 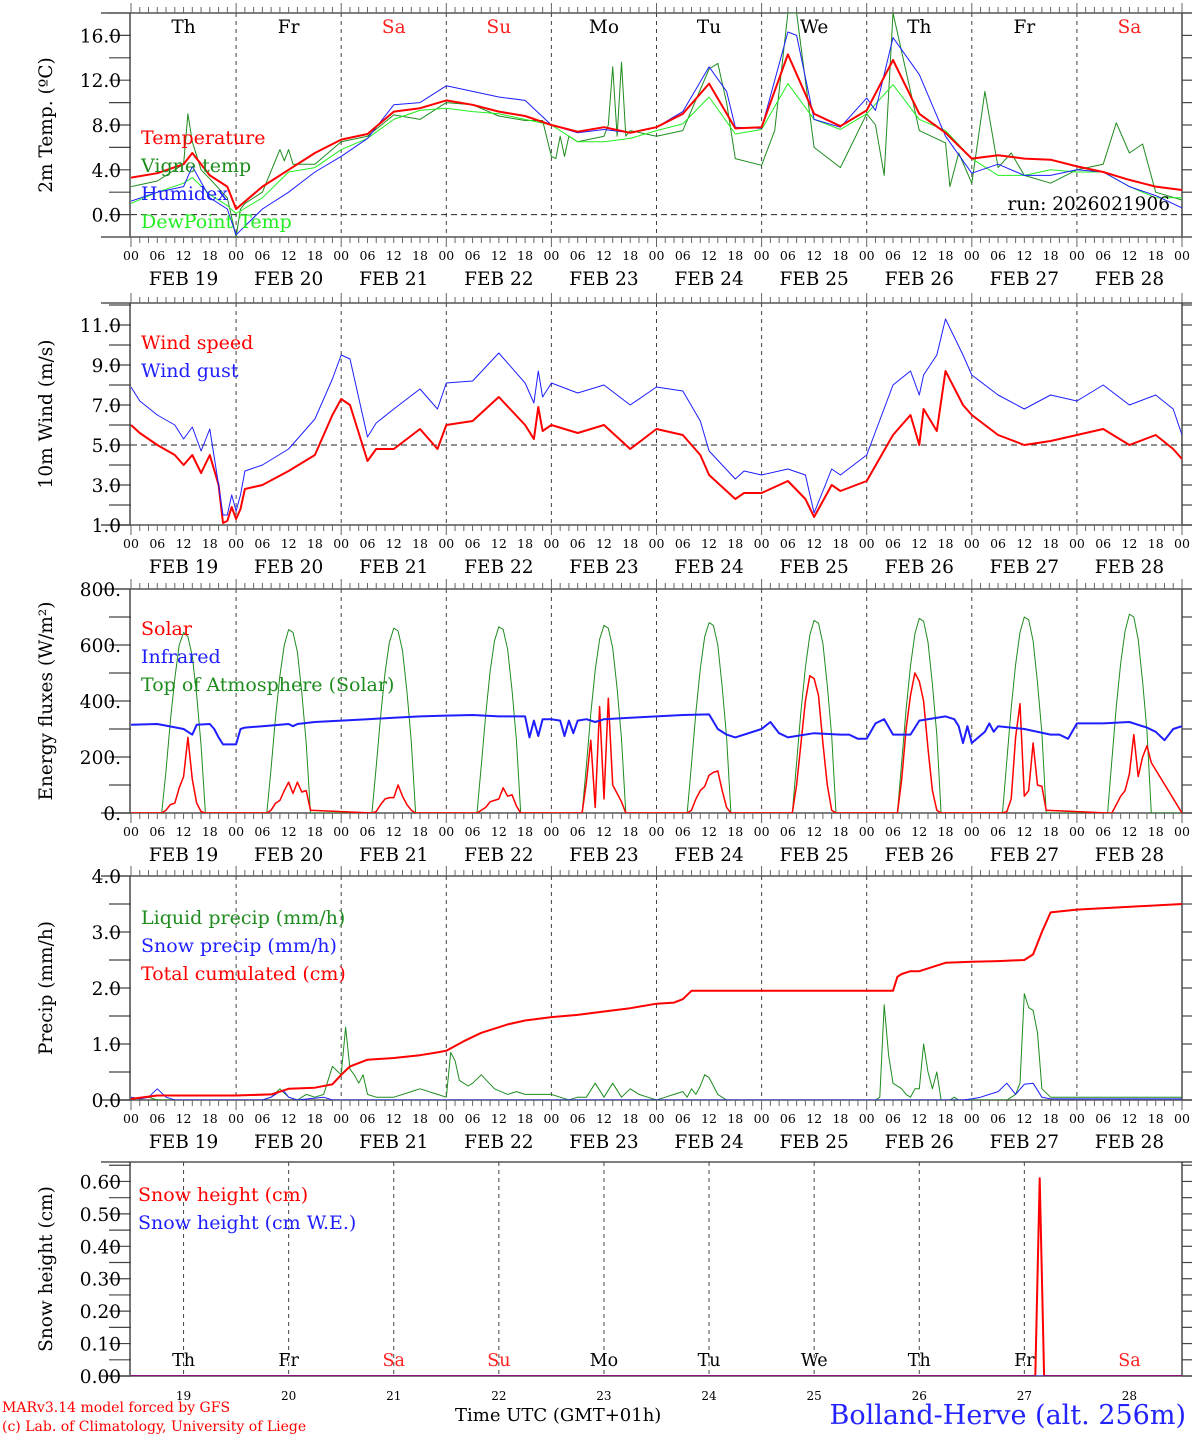 I want to click on y-tick-label: 16.0, so click(x=100, y=36).